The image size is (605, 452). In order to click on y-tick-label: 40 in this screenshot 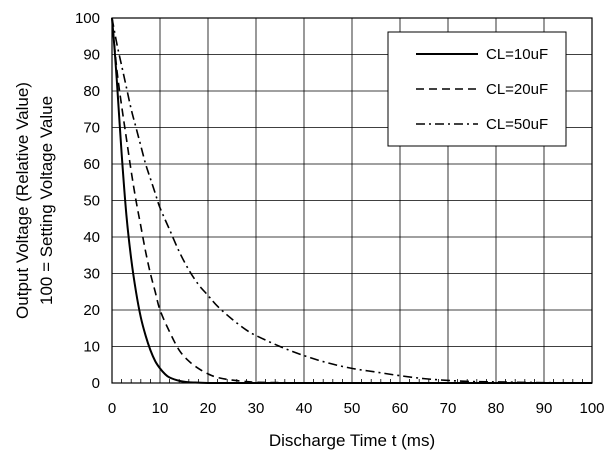, I will do `click(91, 237)`.